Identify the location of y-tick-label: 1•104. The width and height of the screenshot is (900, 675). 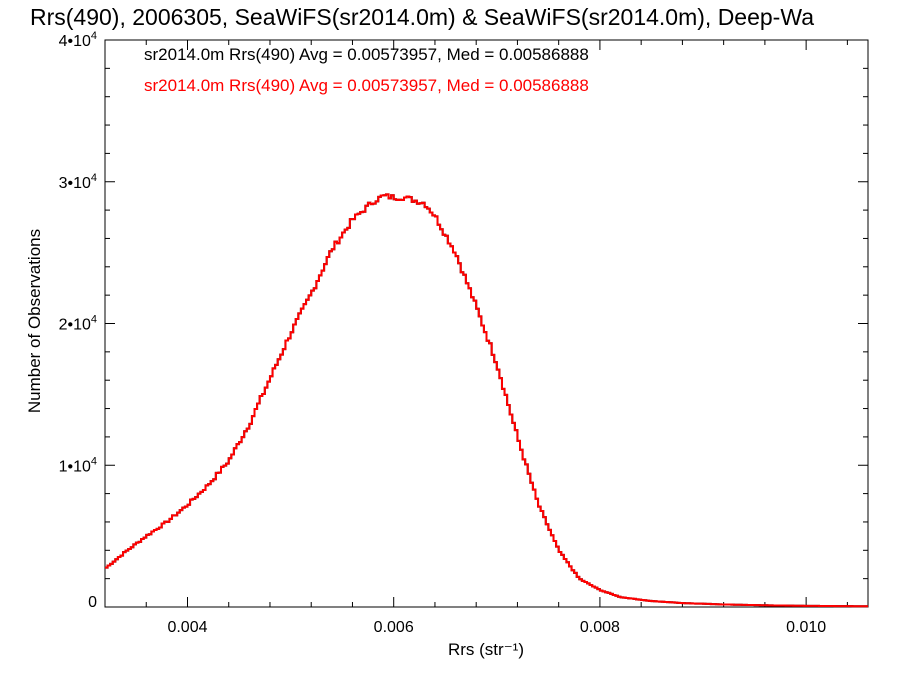
(78, 465).